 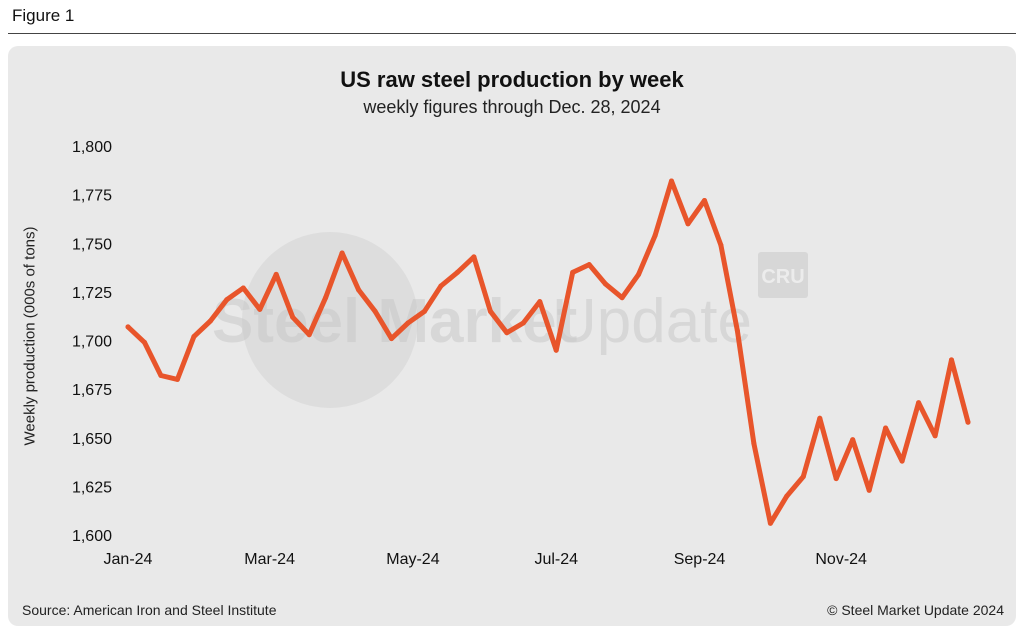 I want to click on y-tick-label: 1,725, so click(x=92, y=293).